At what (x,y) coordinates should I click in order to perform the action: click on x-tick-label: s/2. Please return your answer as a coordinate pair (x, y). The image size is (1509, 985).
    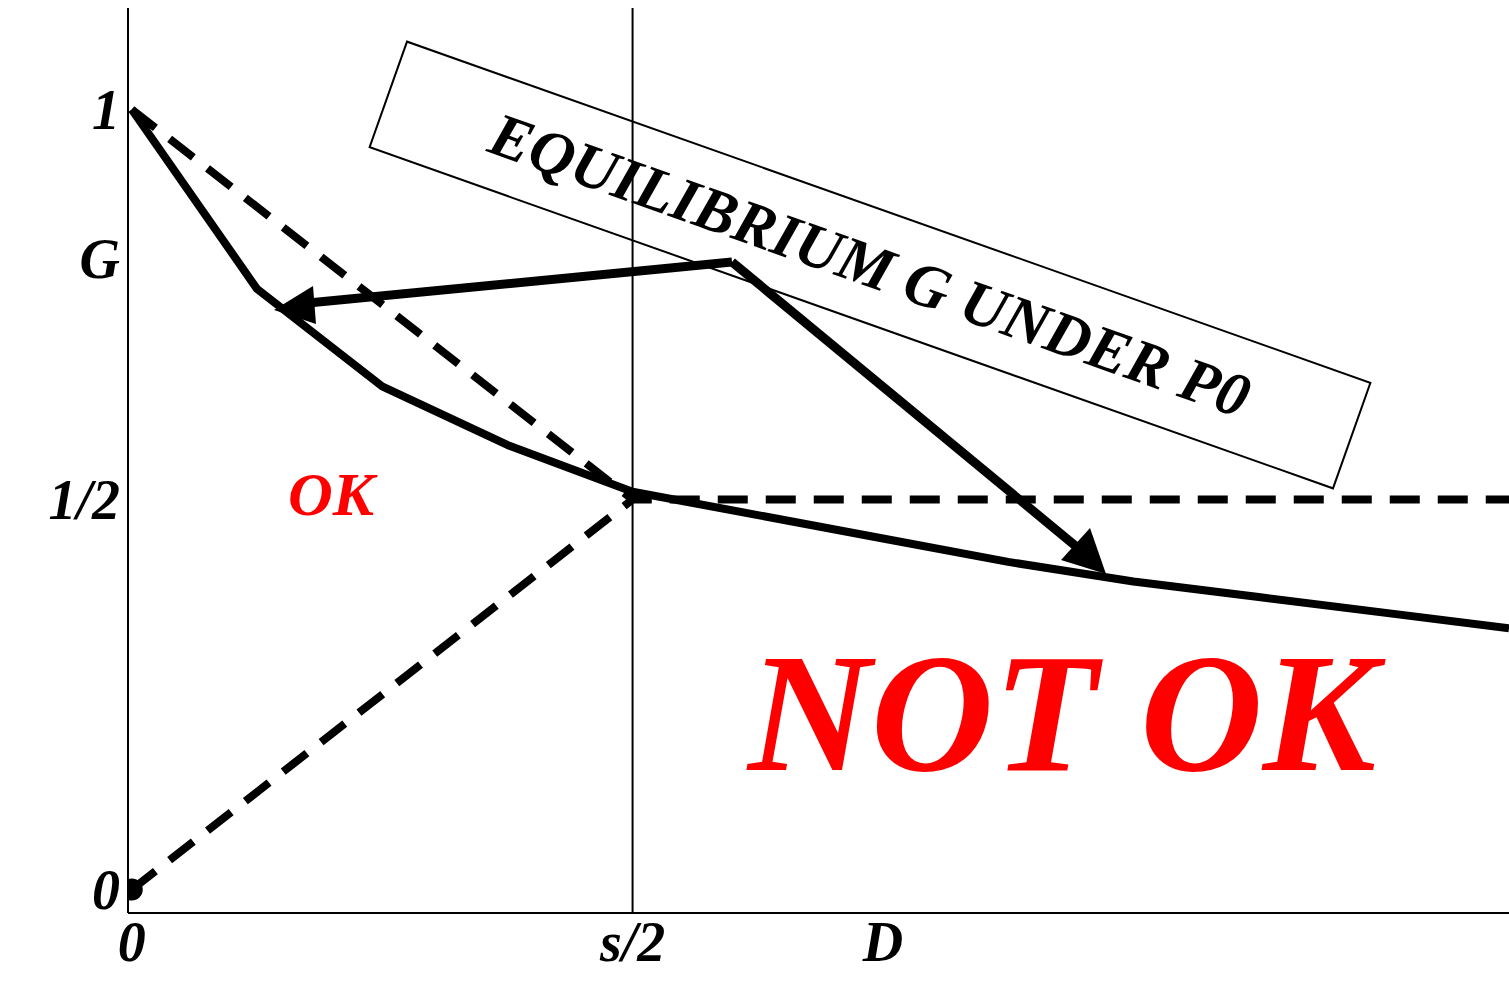
    Looking at the image, I should click on (632, 941).